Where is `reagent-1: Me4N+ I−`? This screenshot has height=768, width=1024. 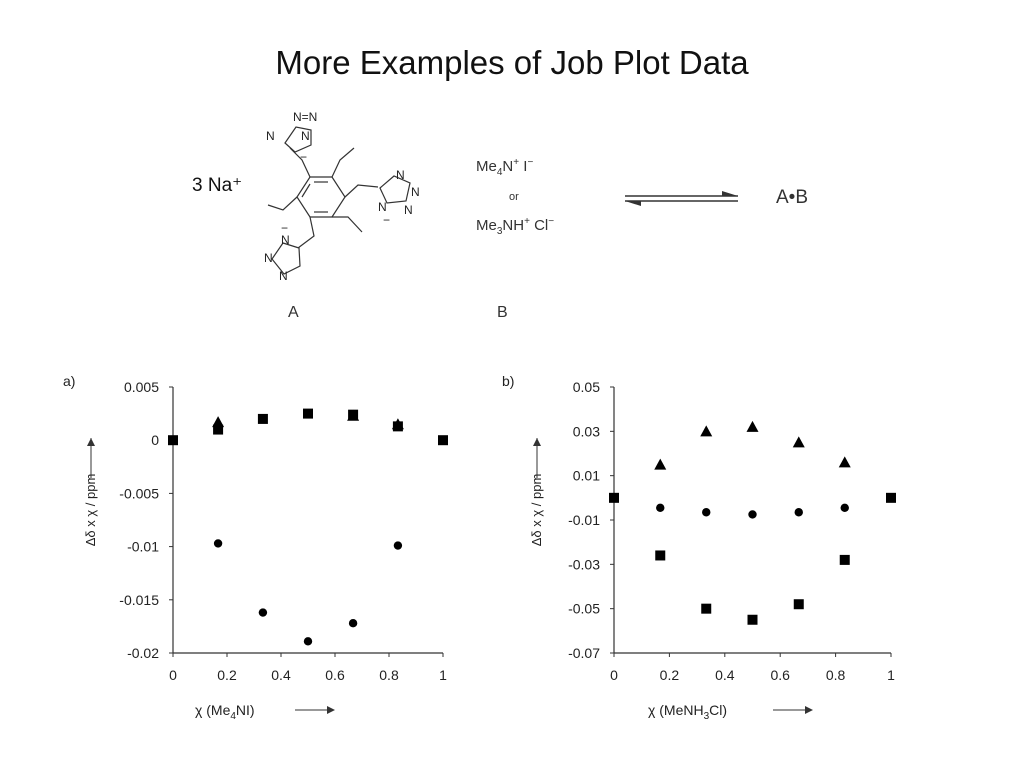
reagent-1: Me4N+ I− is located at coordinates (505, 167).